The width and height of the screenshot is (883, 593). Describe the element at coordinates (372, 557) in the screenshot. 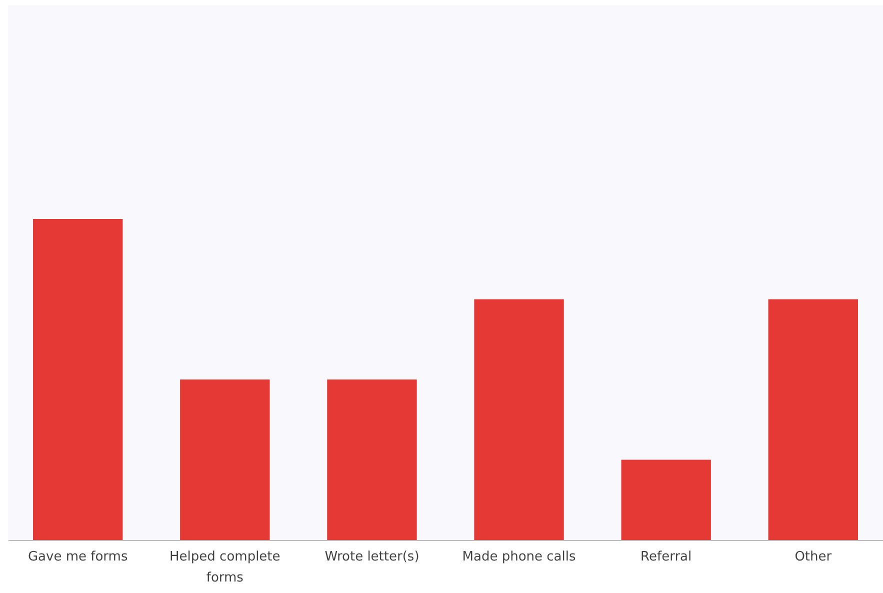

I see `x-tick-label: Wrote letter(s)` at that location.